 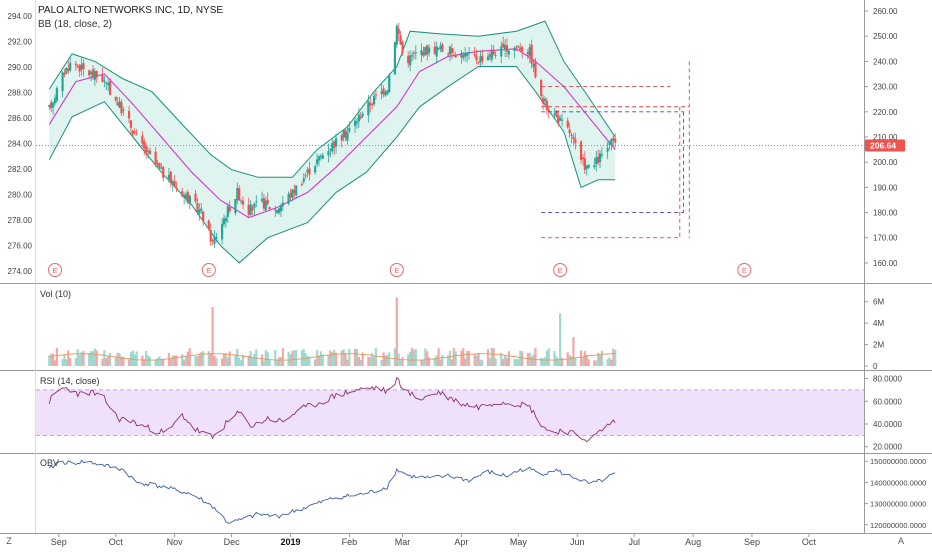 What do you see at coordinates (290, 542) in the screenshot?
I see `x-axis-tick-label: 2019` at bounding box center [290, 542].